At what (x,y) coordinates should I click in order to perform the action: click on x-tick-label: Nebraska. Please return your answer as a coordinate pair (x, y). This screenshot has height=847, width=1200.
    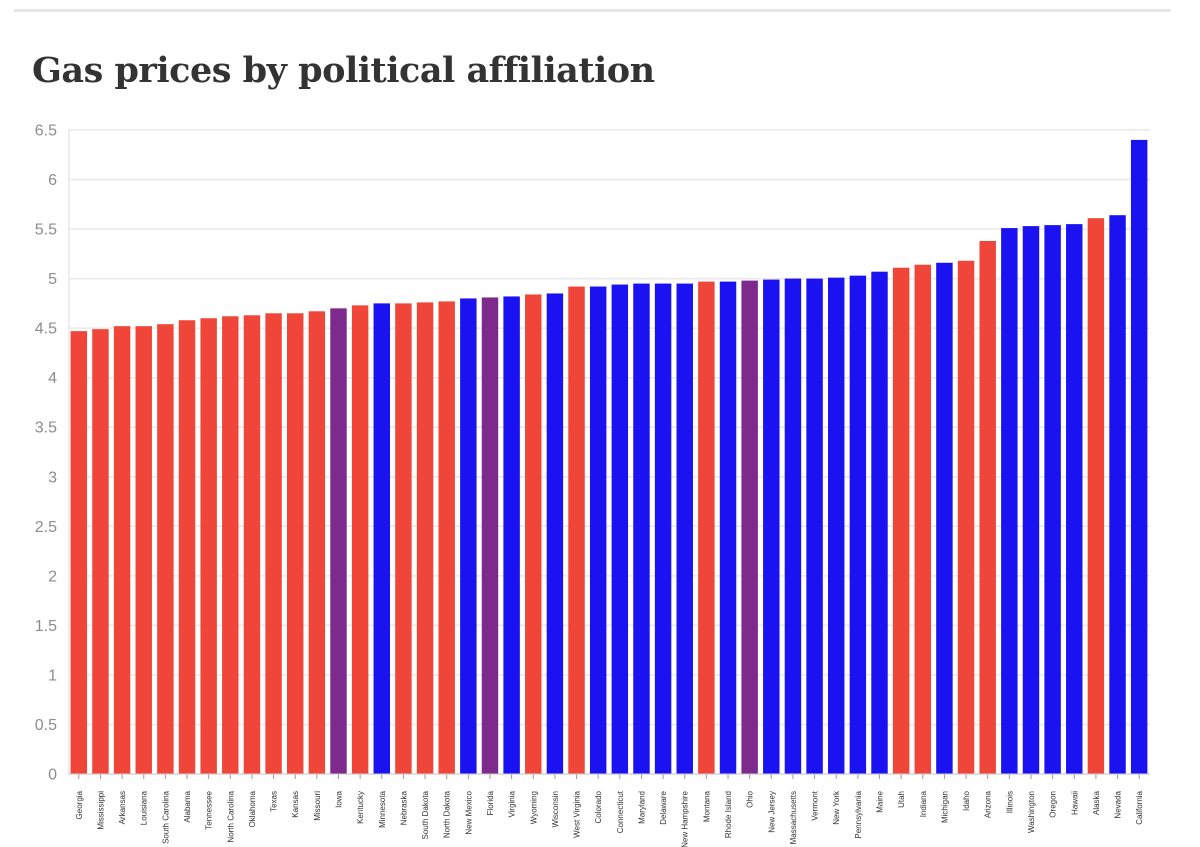
    Looking at the image, I should click on (403, 807).